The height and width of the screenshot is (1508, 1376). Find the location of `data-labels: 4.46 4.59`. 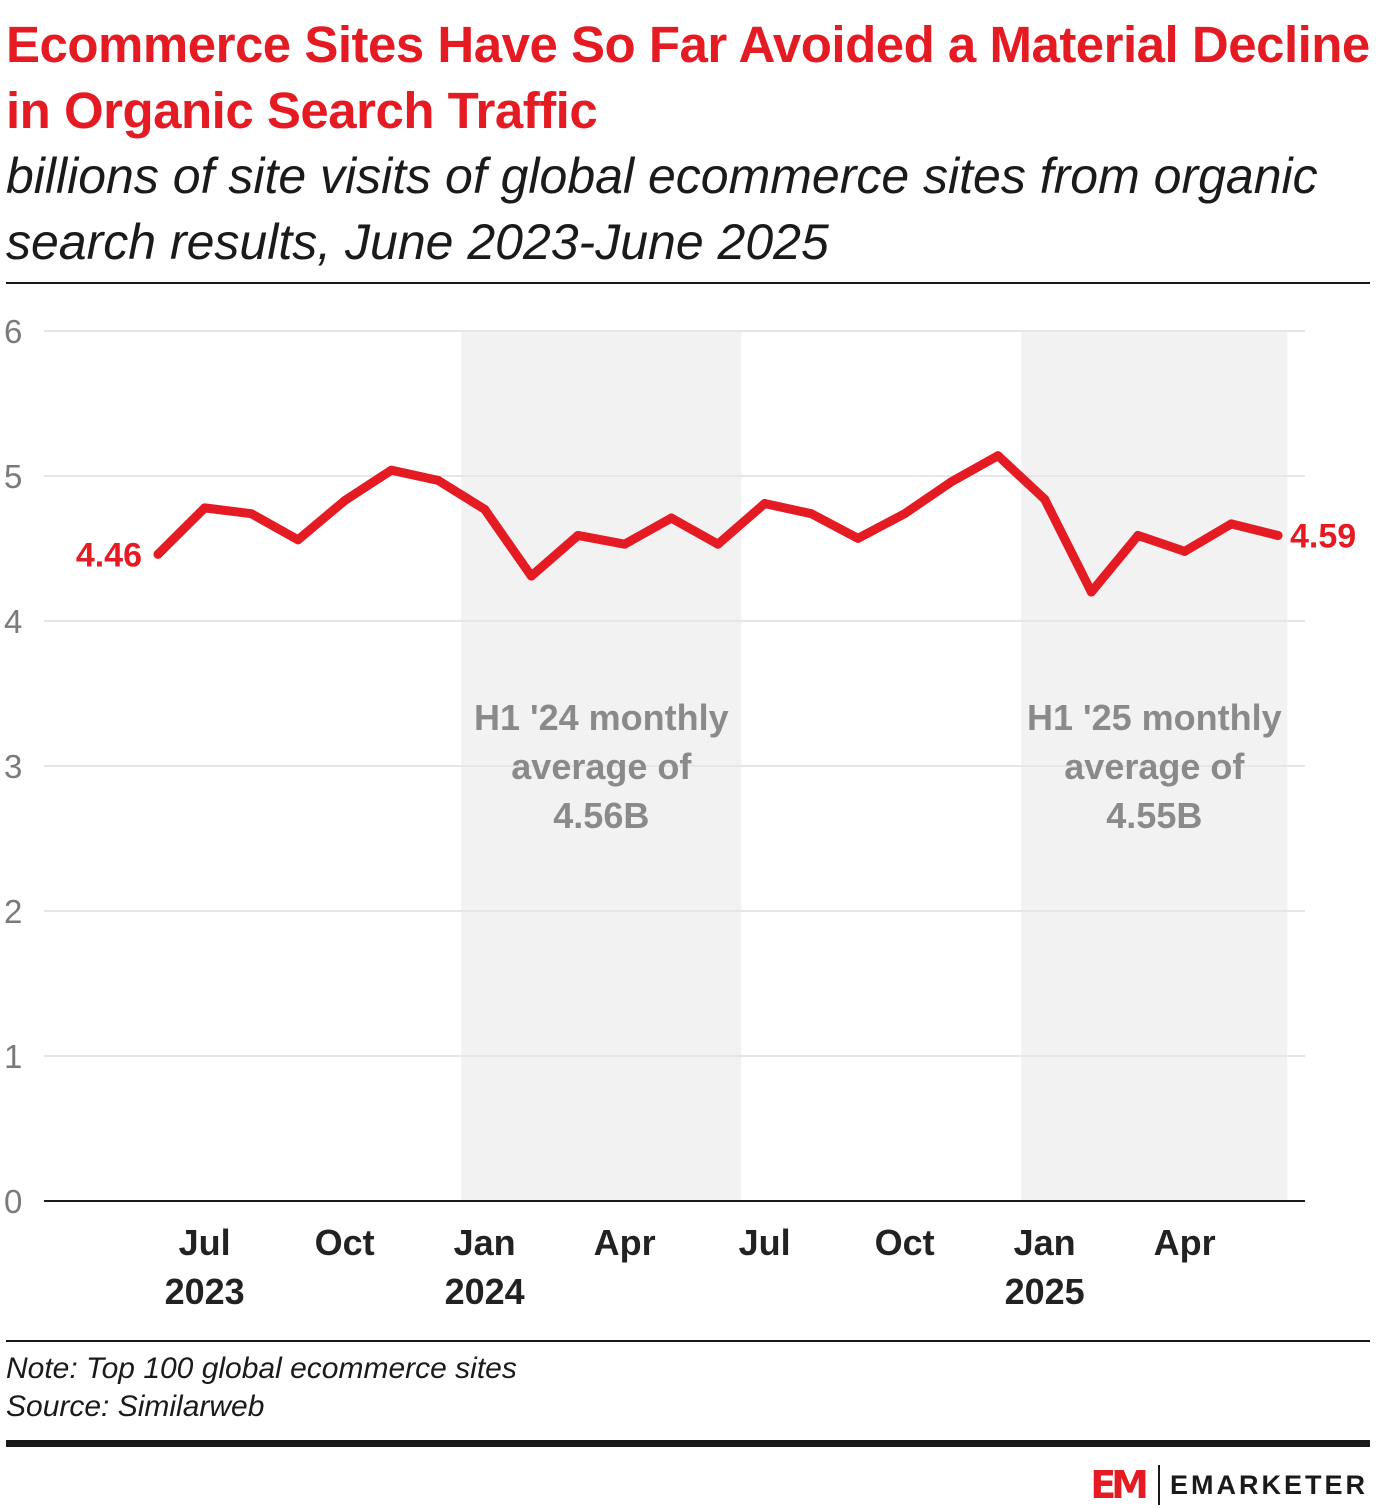

data-labels: 4.46 4.59 is located at coordinates (716, 545).